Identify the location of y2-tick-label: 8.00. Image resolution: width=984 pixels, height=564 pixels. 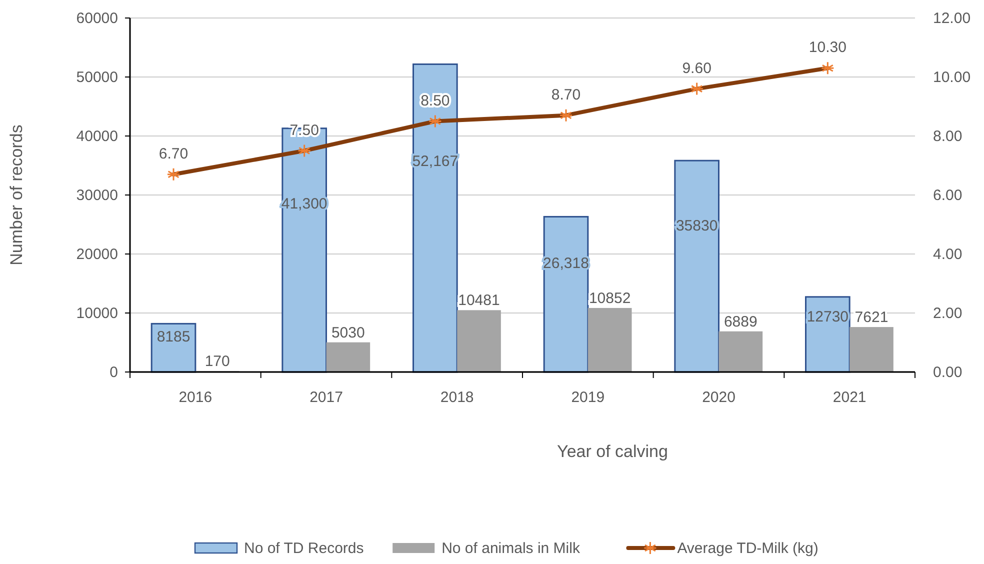
(947, 136).